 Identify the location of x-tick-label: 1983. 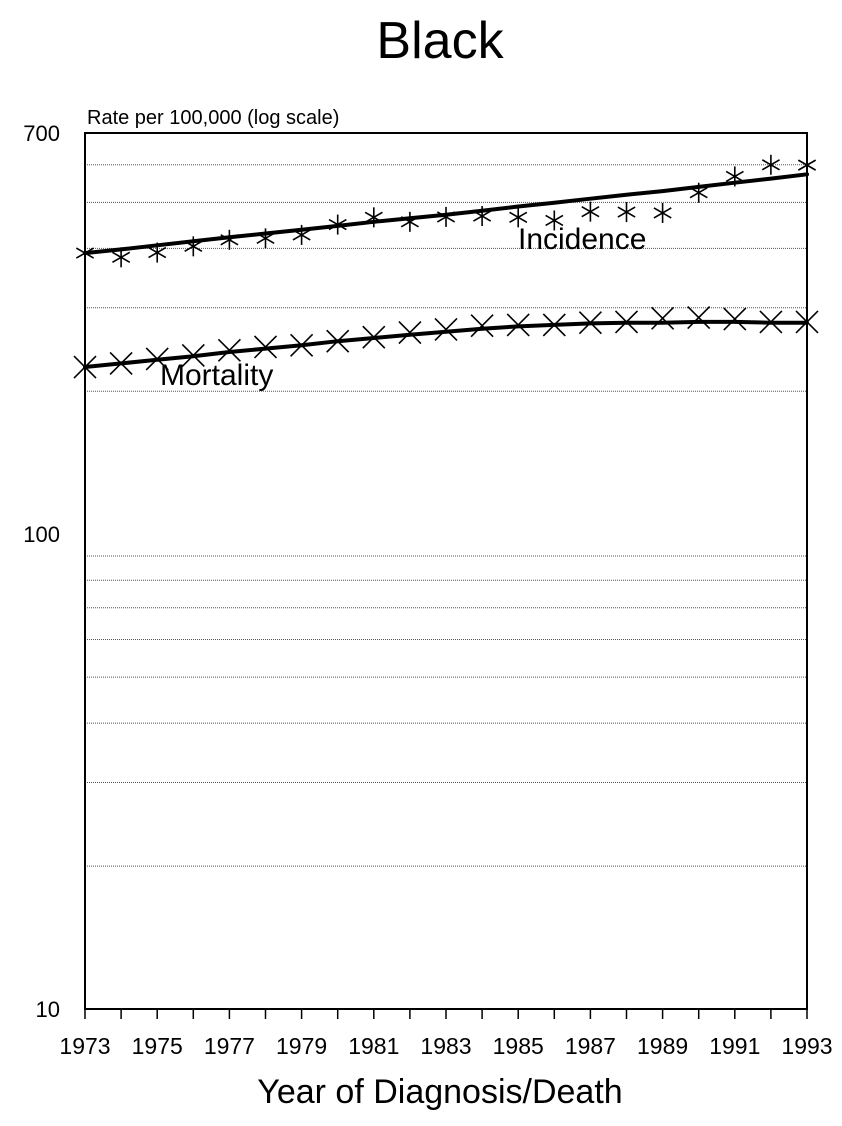
(445, 1046).